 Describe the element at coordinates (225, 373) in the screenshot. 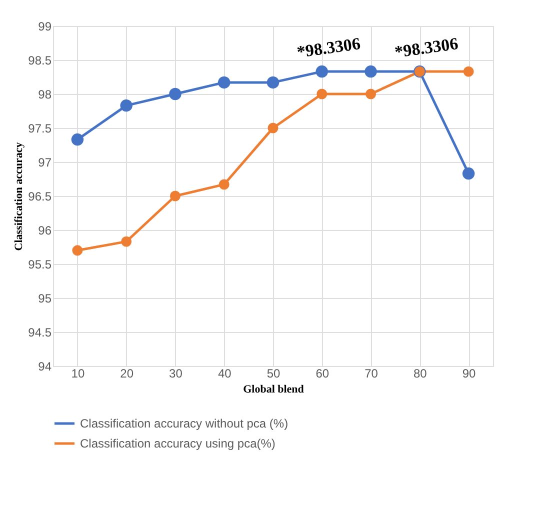

I see `x-tick-label: 40` at that location.